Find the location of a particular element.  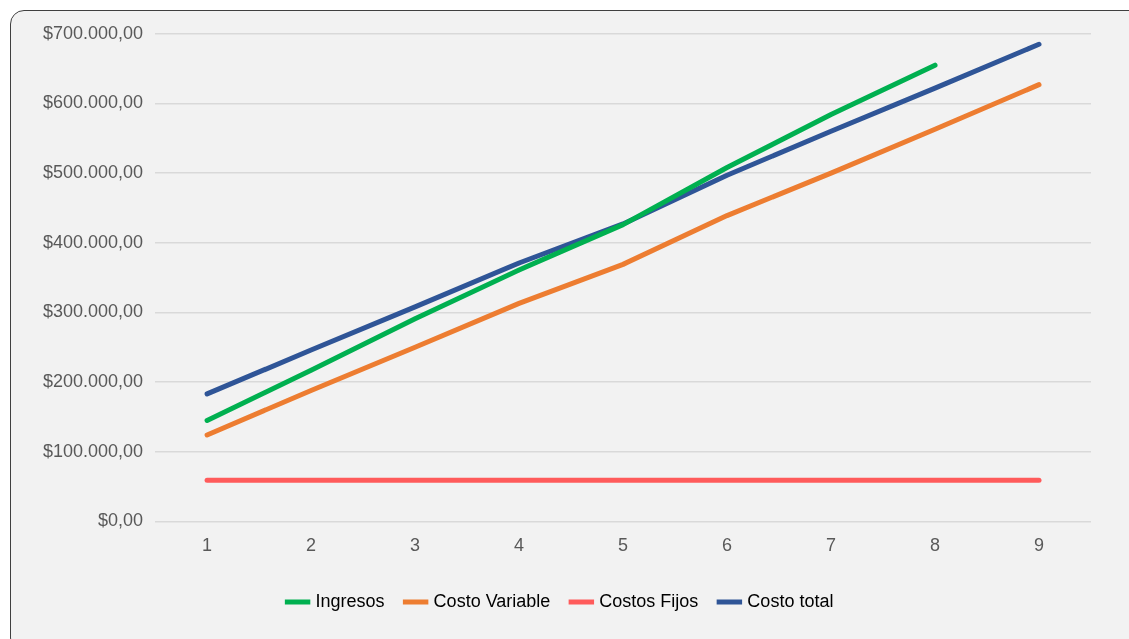

y-tick-label: $300.000,00 is located at coordinates (93, 311).